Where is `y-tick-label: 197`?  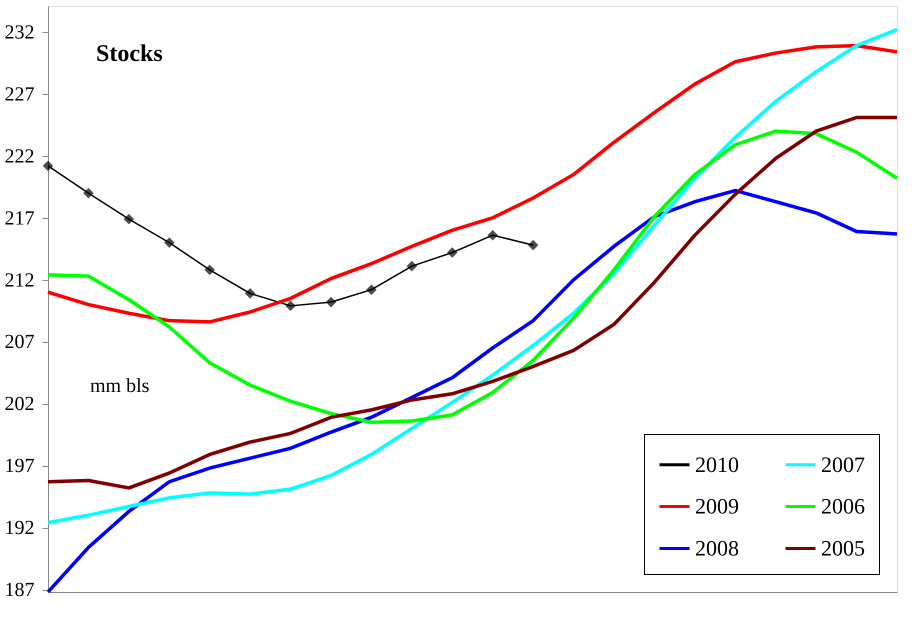
y-tick-label: 197 is located at coordinates (19, 466).